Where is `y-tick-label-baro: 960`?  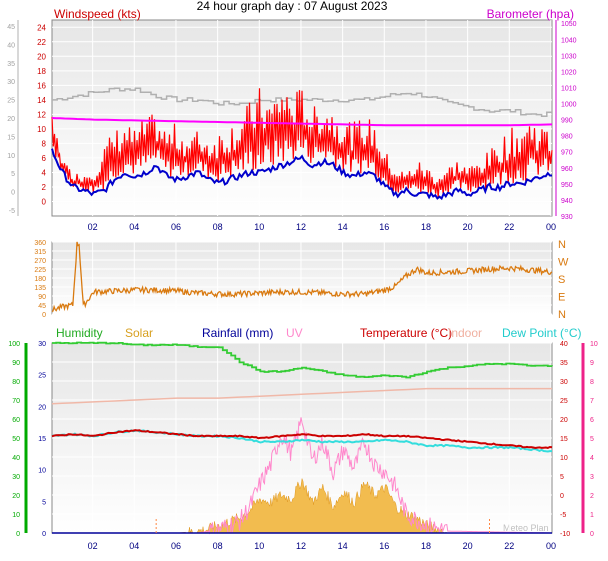
y-tick-label-baro: 960 is located at coordinates (567, 169).